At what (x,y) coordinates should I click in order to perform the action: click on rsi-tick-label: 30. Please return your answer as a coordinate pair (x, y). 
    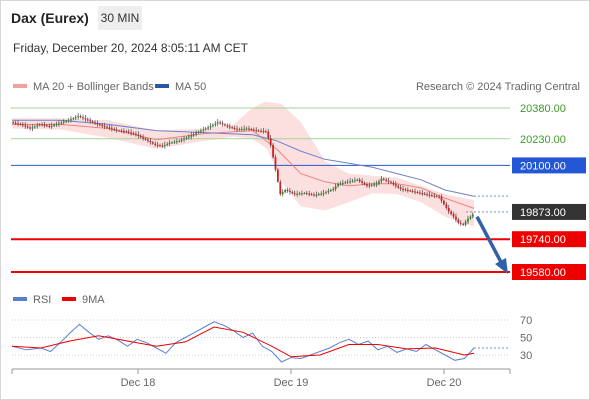
    Looking at the image, I should click on (526, 356).